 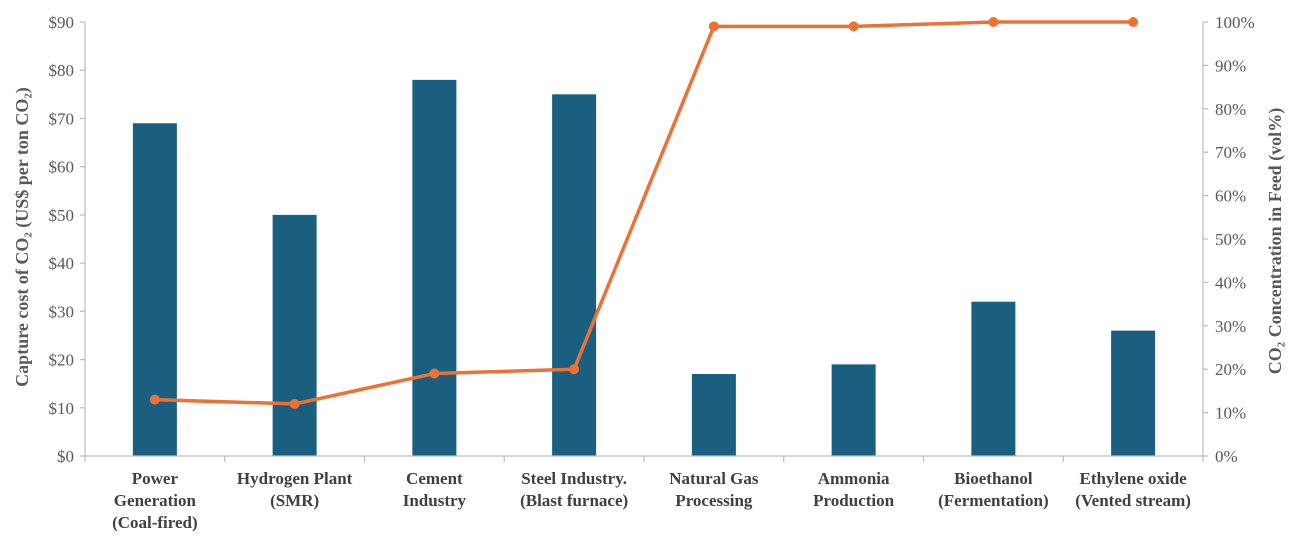 I want to click on y2-tick-label: 30%, so click(x=1230, y=326).